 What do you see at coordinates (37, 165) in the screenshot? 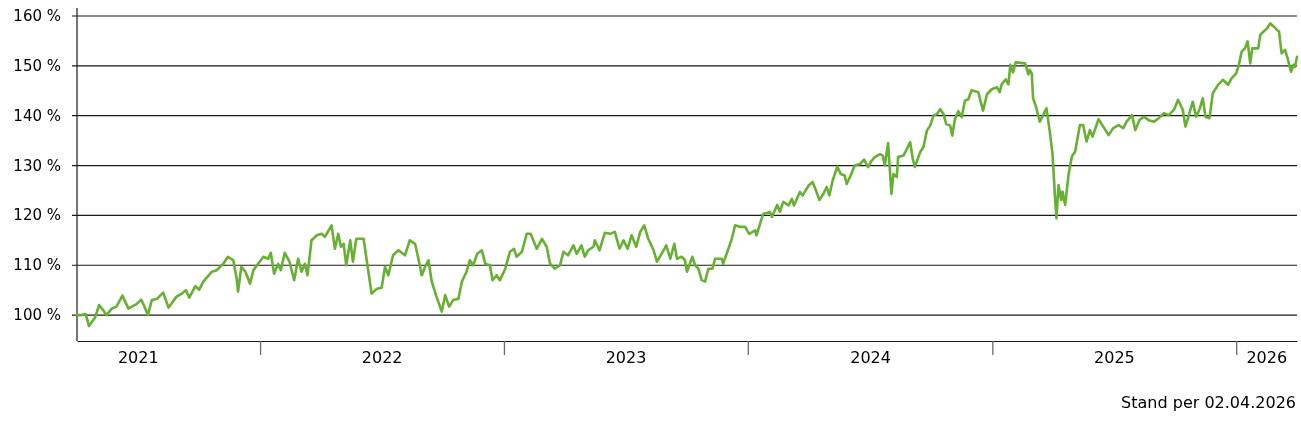
I see `y-tick-label: 130 %` at bounding box center [37, 165].